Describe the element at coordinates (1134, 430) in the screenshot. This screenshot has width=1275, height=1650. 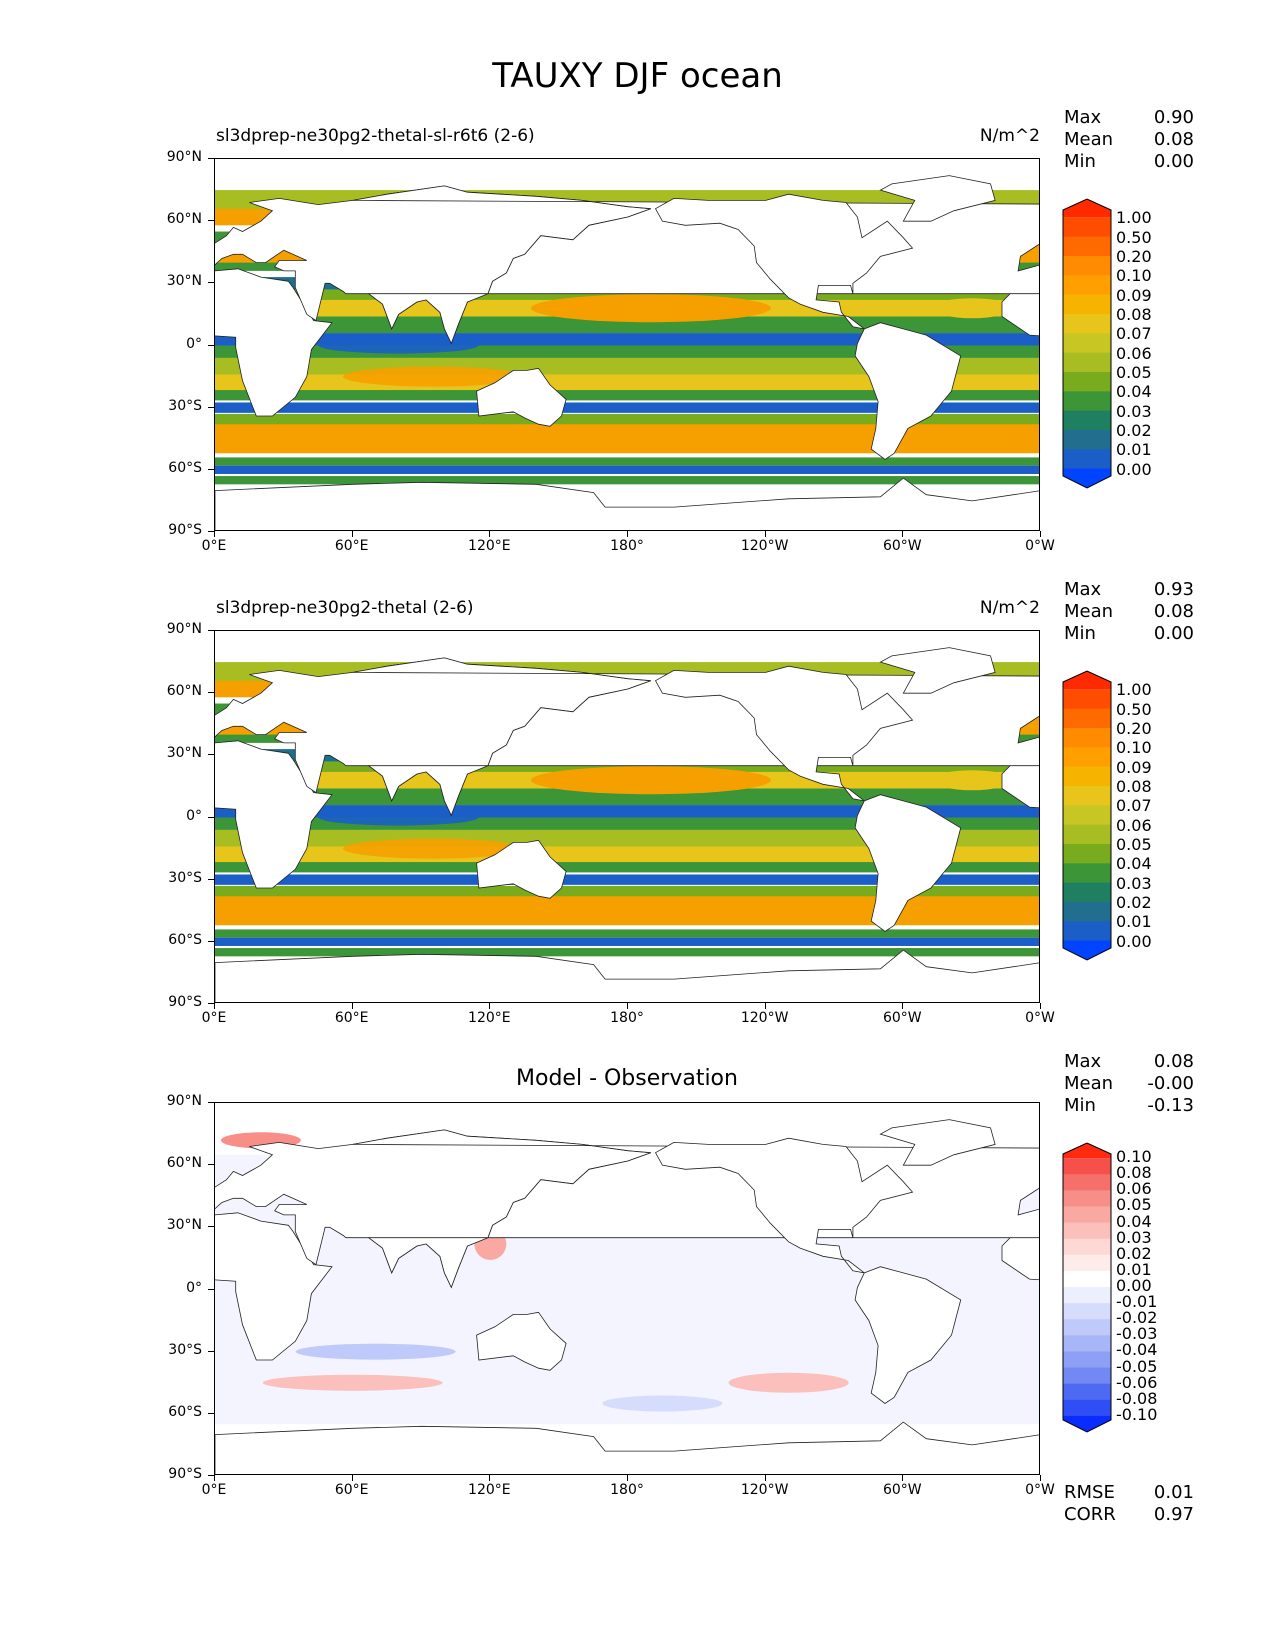
I see `colorbar-tick-label: 0.02` at that location.